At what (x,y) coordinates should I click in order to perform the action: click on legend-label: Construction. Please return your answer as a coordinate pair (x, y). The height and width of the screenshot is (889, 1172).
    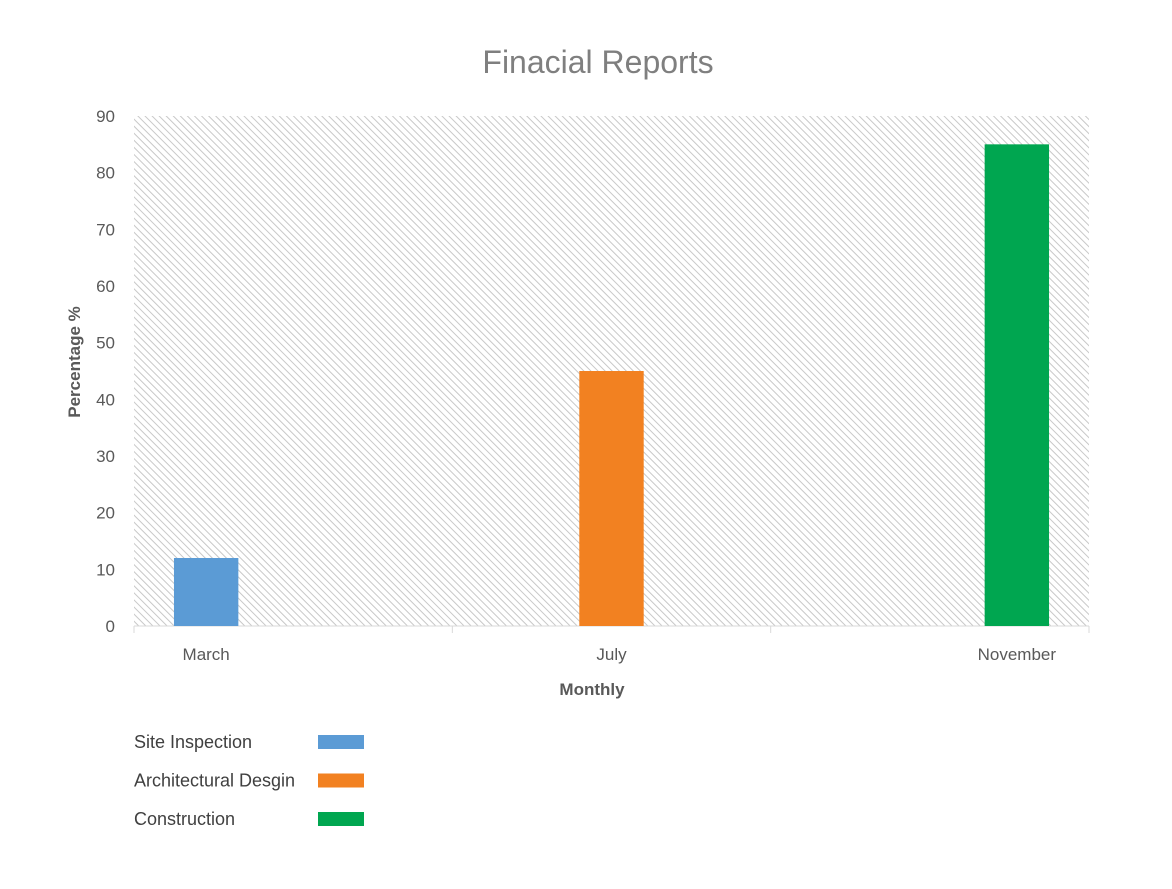
    Looking at the image, I should click on (184, 819).